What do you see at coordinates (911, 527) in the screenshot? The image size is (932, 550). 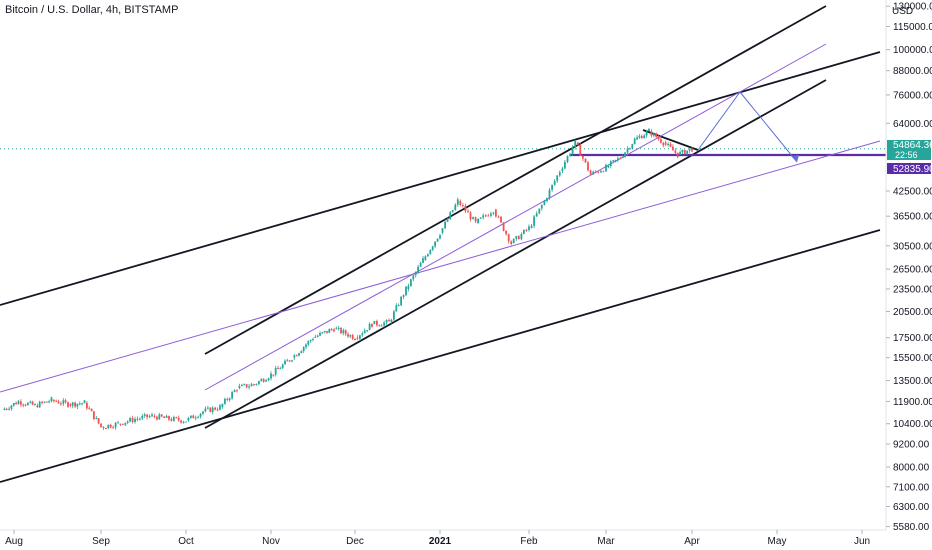 I see `y-tick-label: 5580.00` at bounding box center [911, 527].